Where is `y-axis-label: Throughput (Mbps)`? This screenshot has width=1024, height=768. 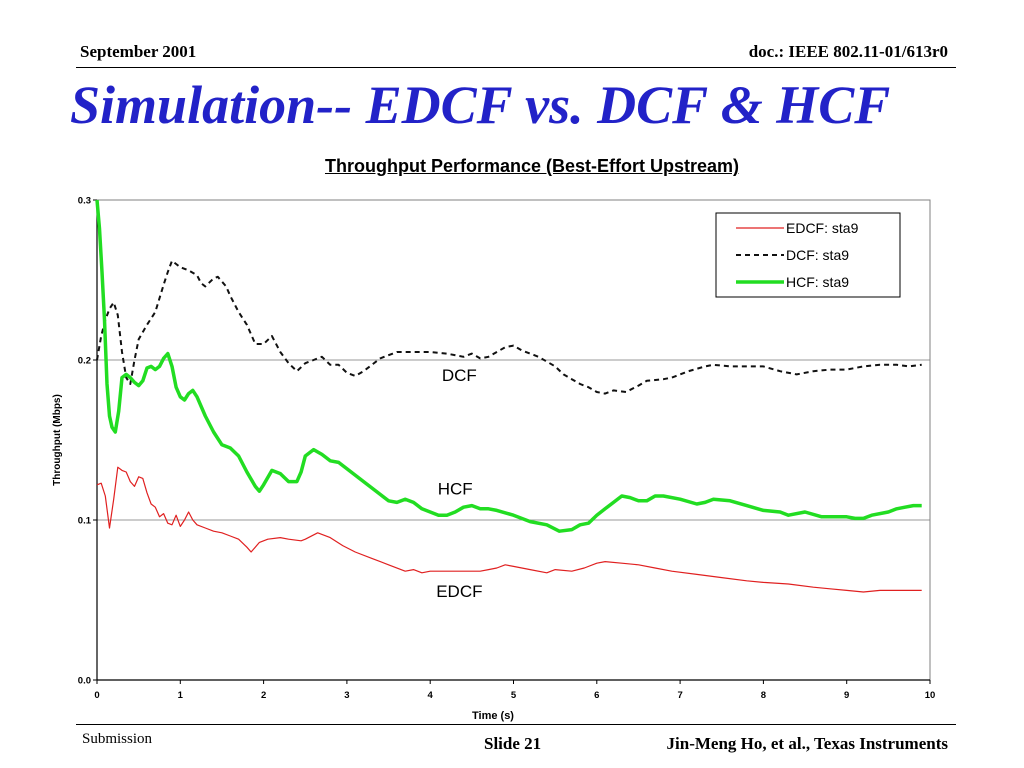
y-axis-label: Throughput (Mbps) is located at coordinates (57, 440).